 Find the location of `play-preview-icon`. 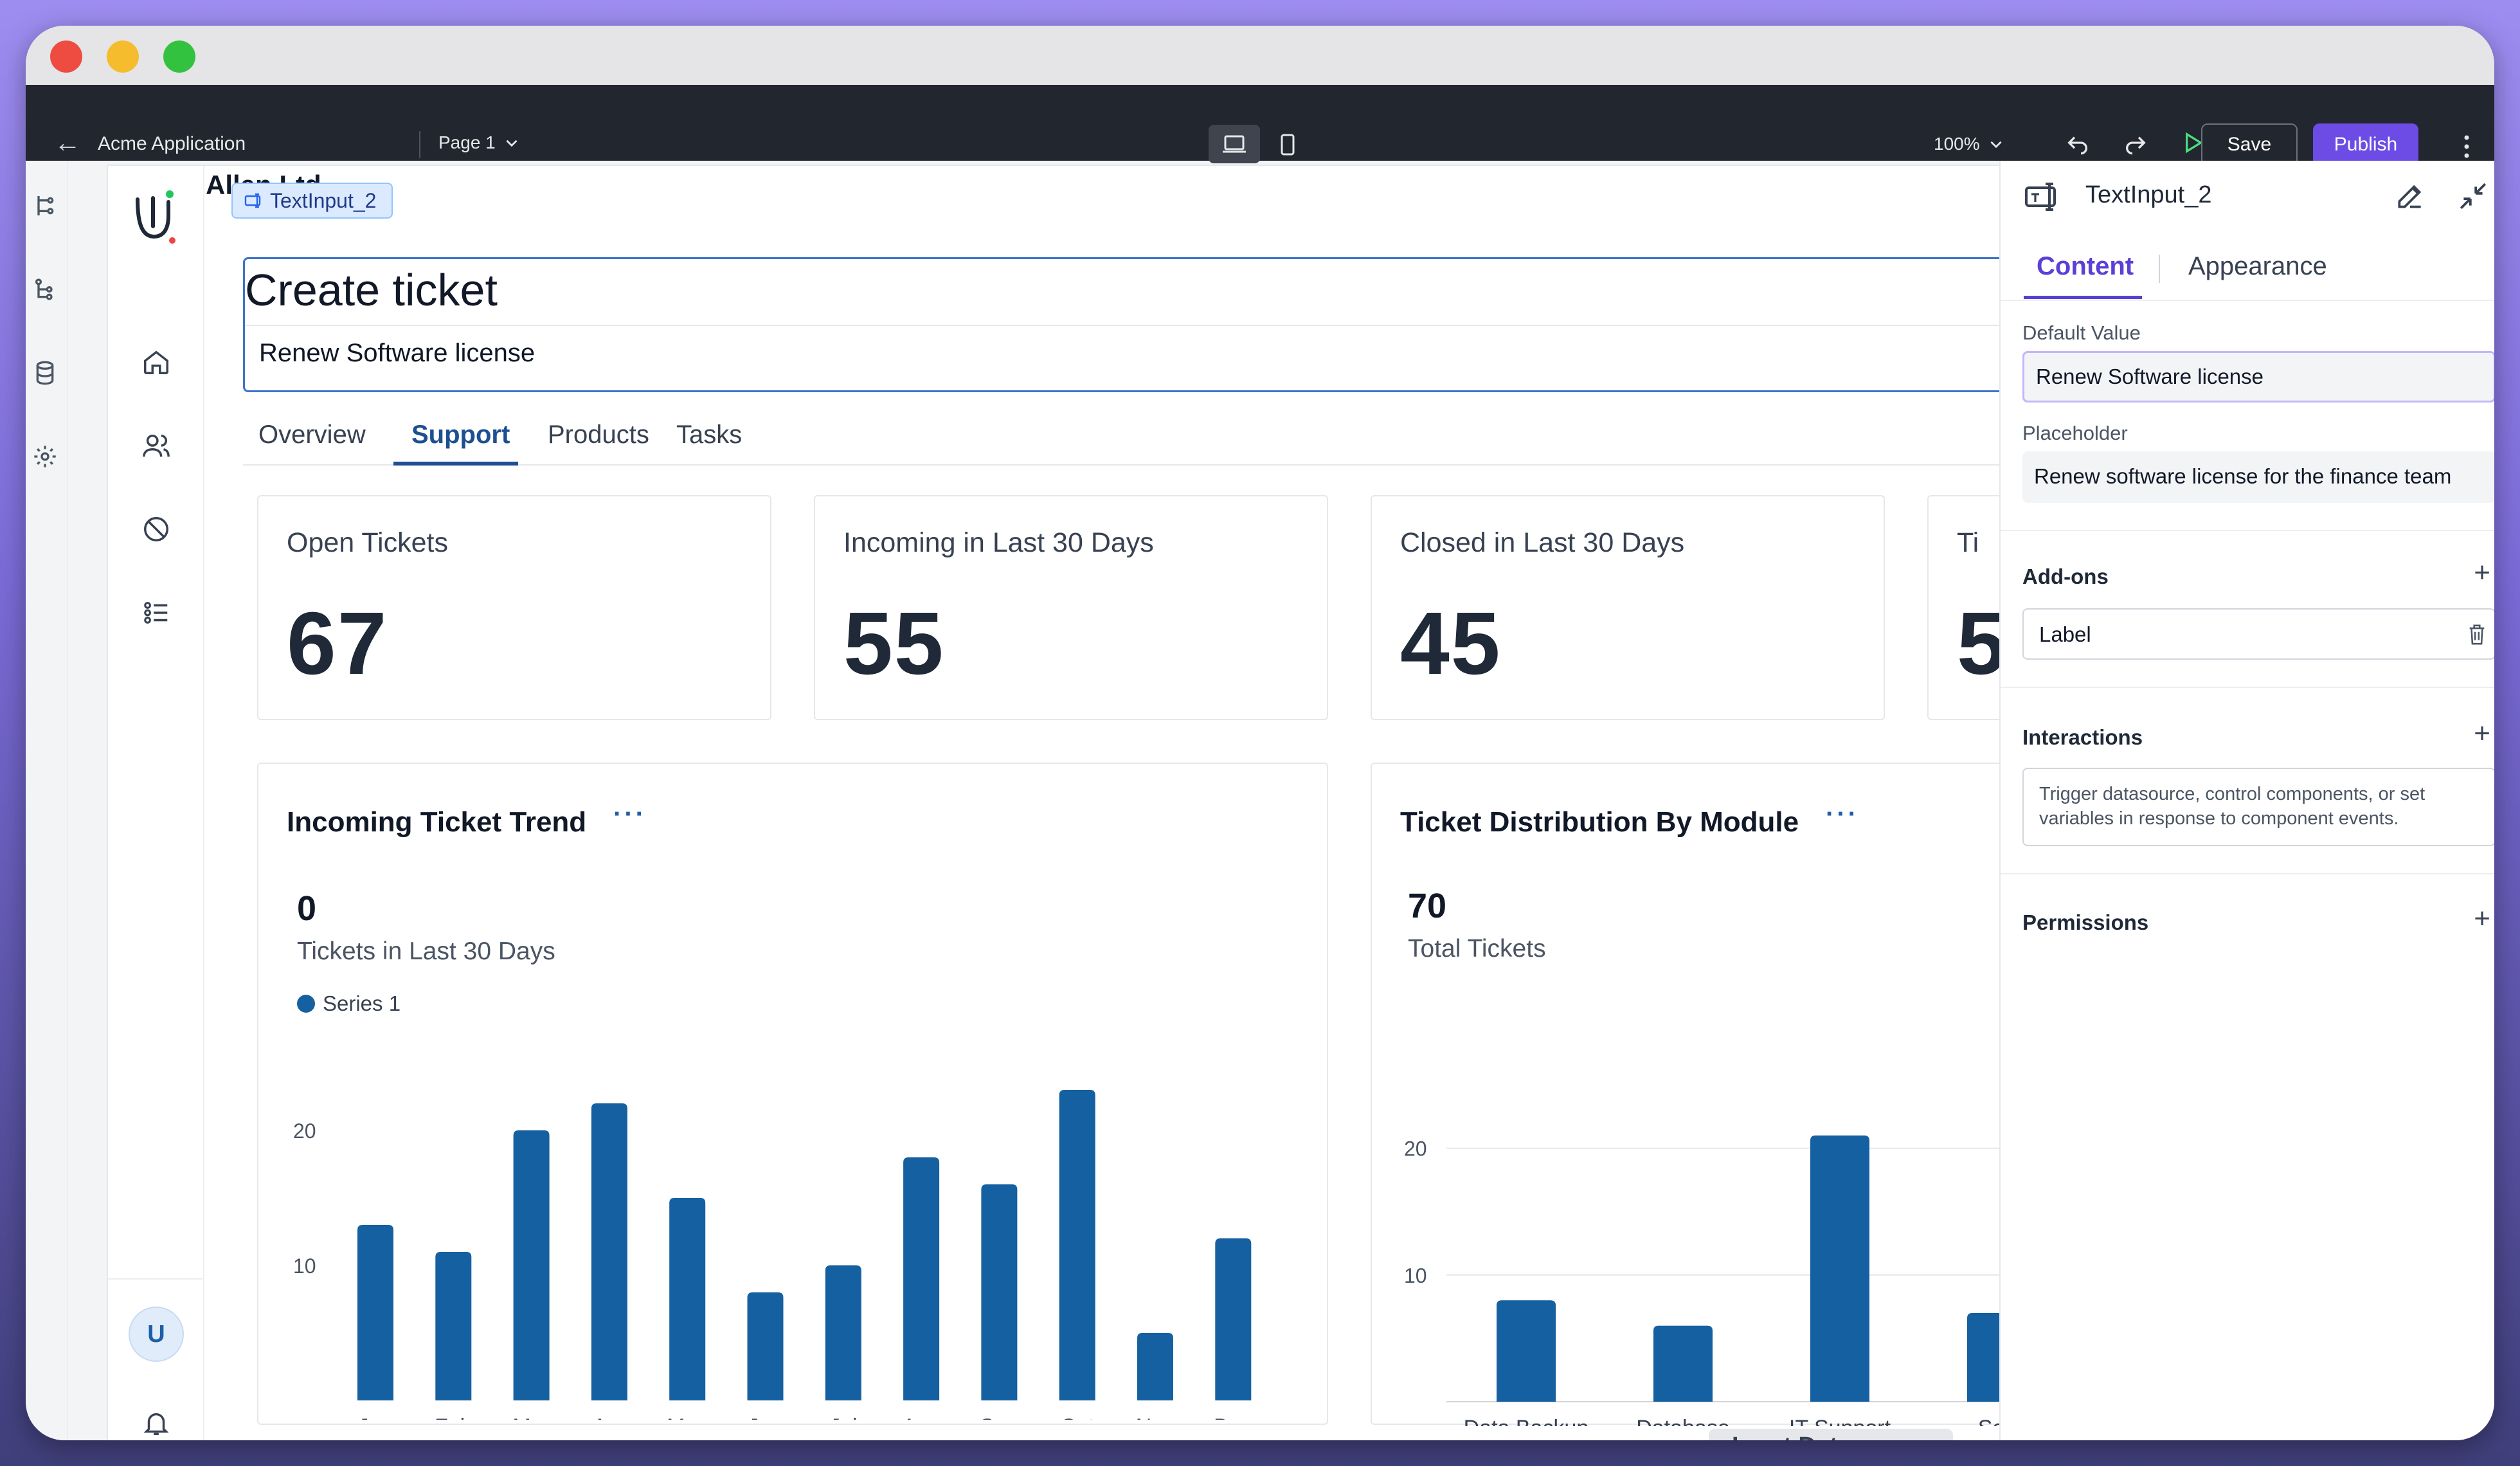

play-preview-icon is located at coordinates (2192, 143).